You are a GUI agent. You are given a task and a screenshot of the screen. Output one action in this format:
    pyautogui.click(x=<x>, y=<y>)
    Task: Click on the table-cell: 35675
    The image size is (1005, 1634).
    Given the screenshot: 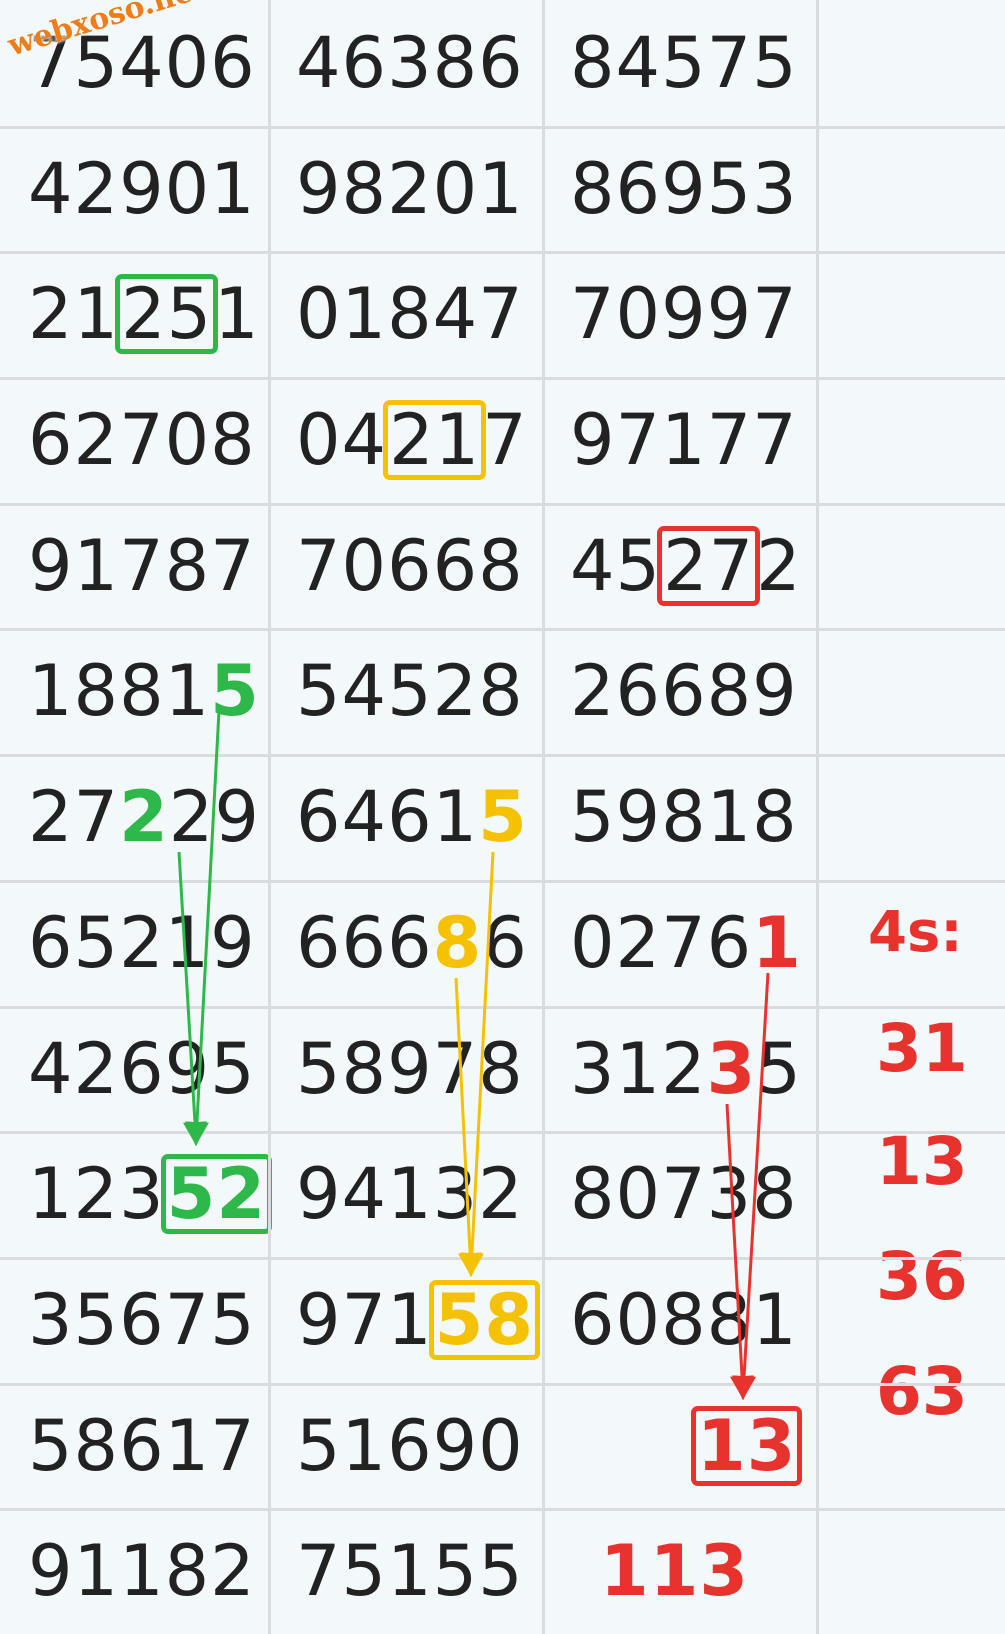 What is the action you would take?
    pyautogui.click(x=142, y=1320)
    